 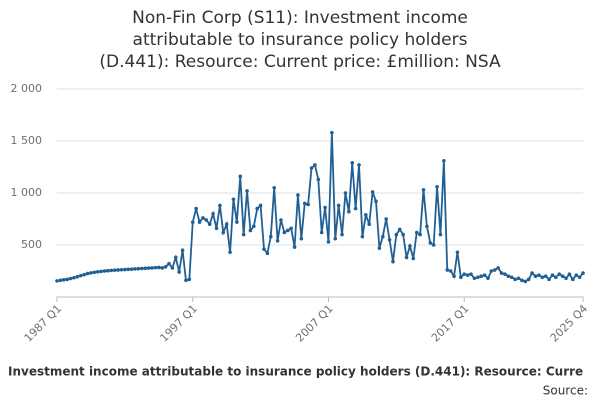 What do you see at coordinates (27, 88) in the screenshot?
I see `y-tick-label: 2 000` at bounding box center [27, 88].